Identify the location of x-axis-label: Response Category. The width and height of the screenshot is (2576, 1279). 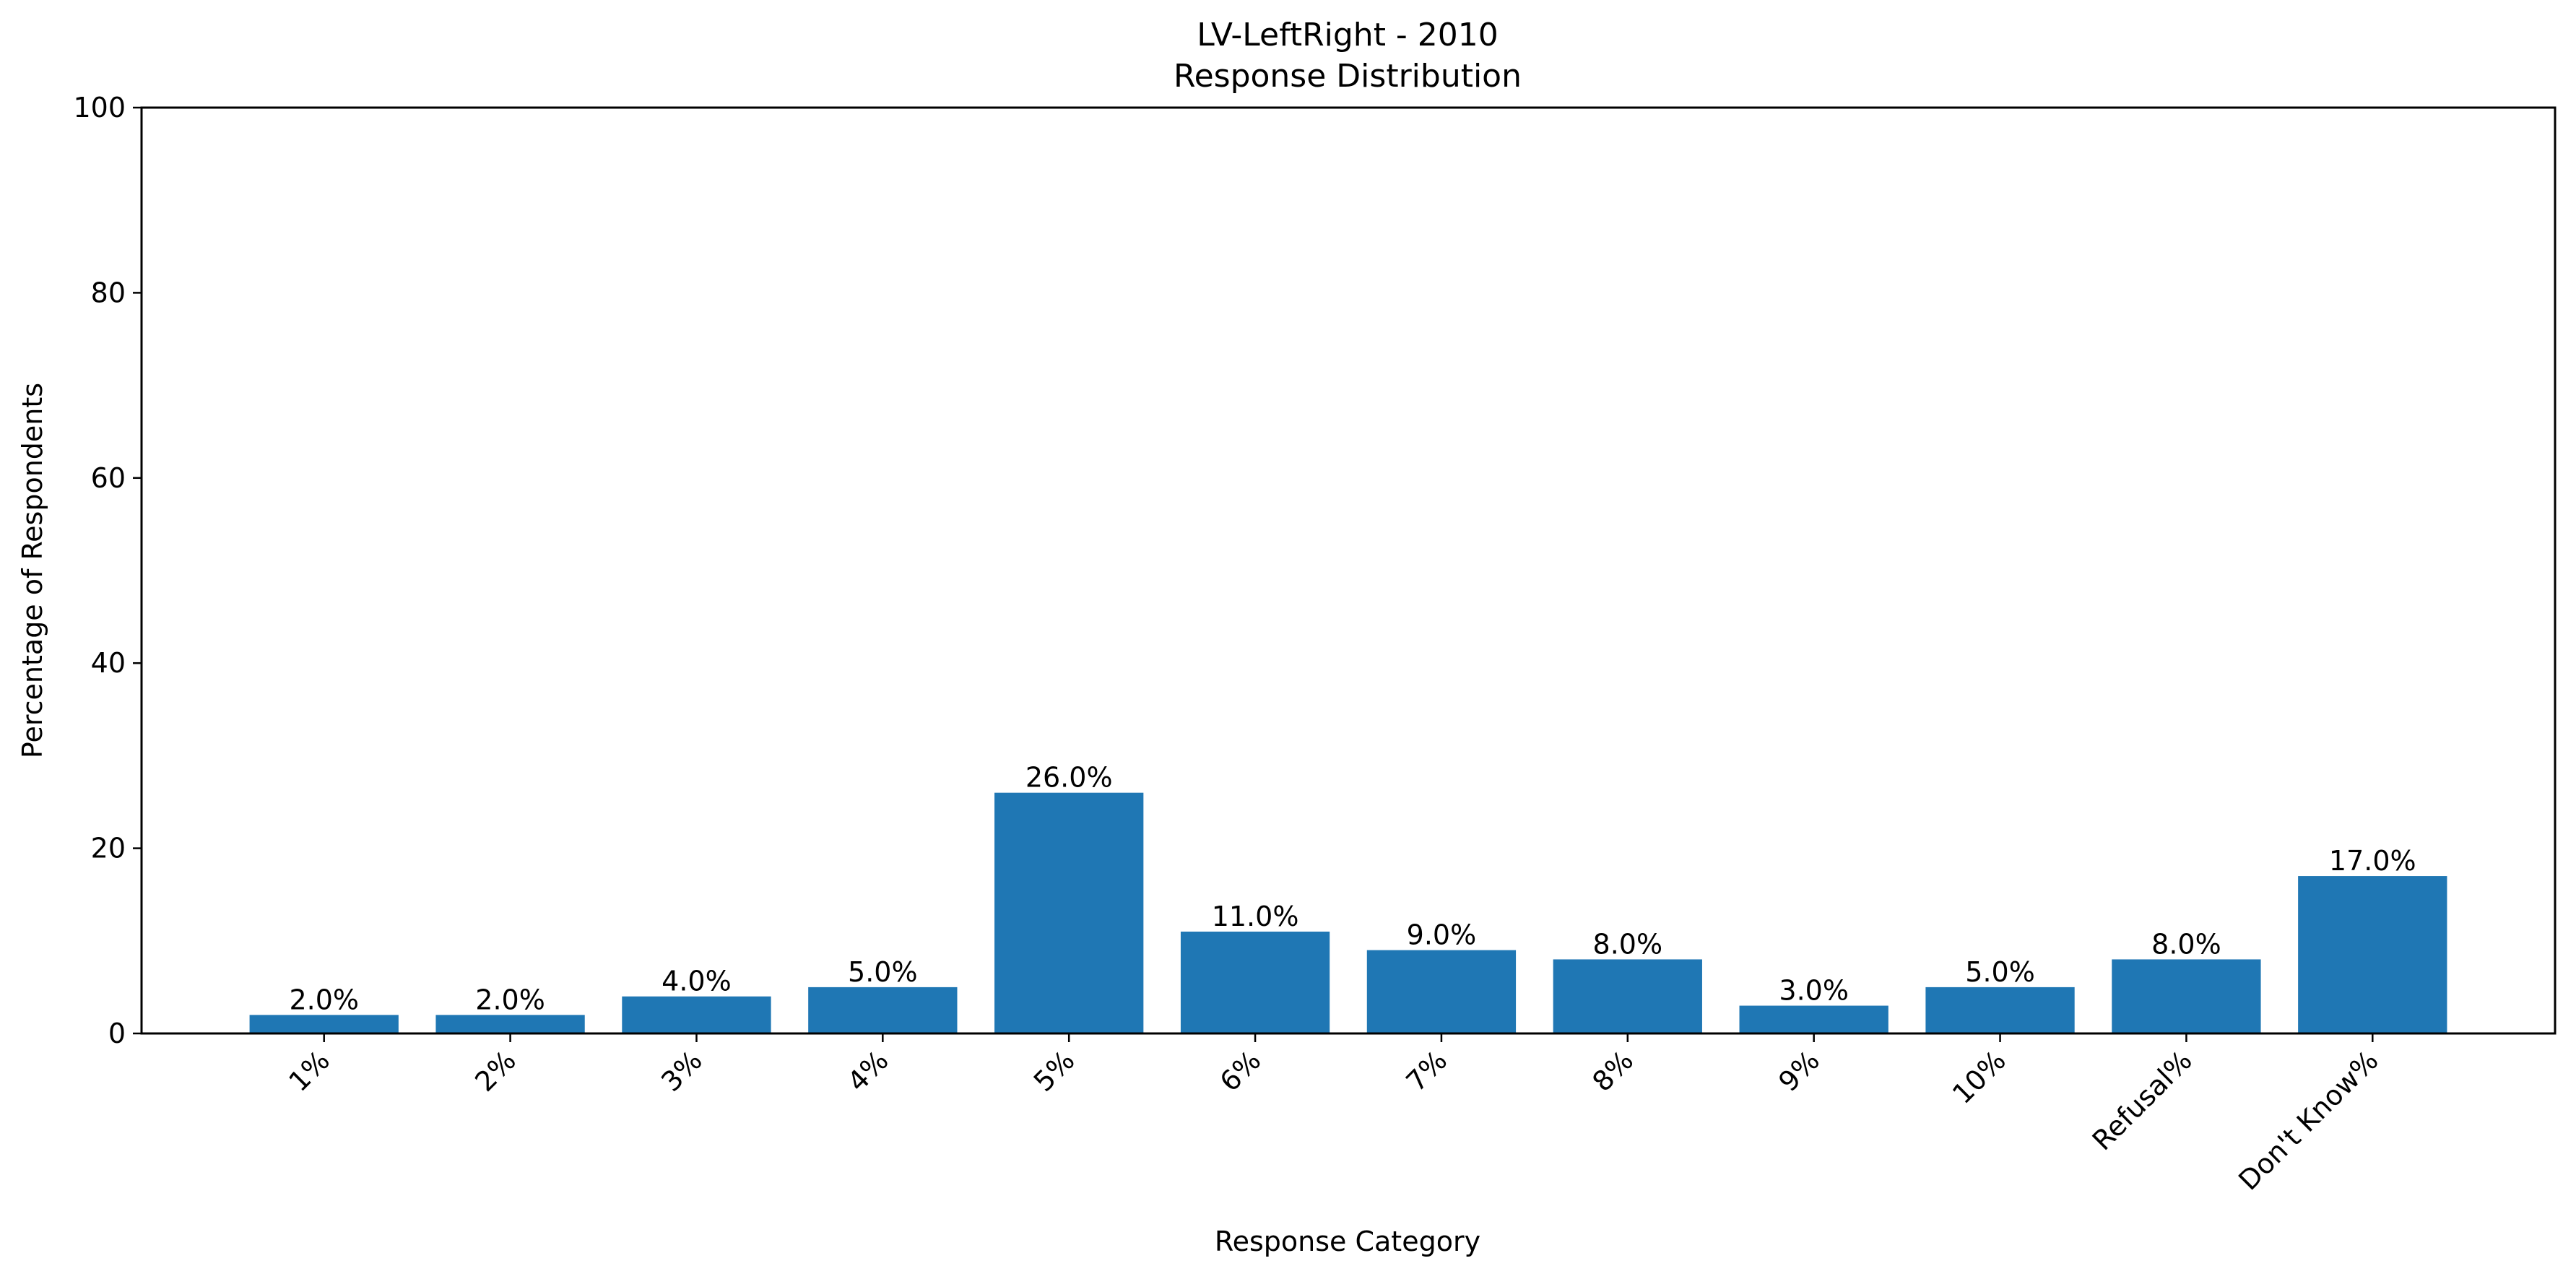
(1347, 1241).